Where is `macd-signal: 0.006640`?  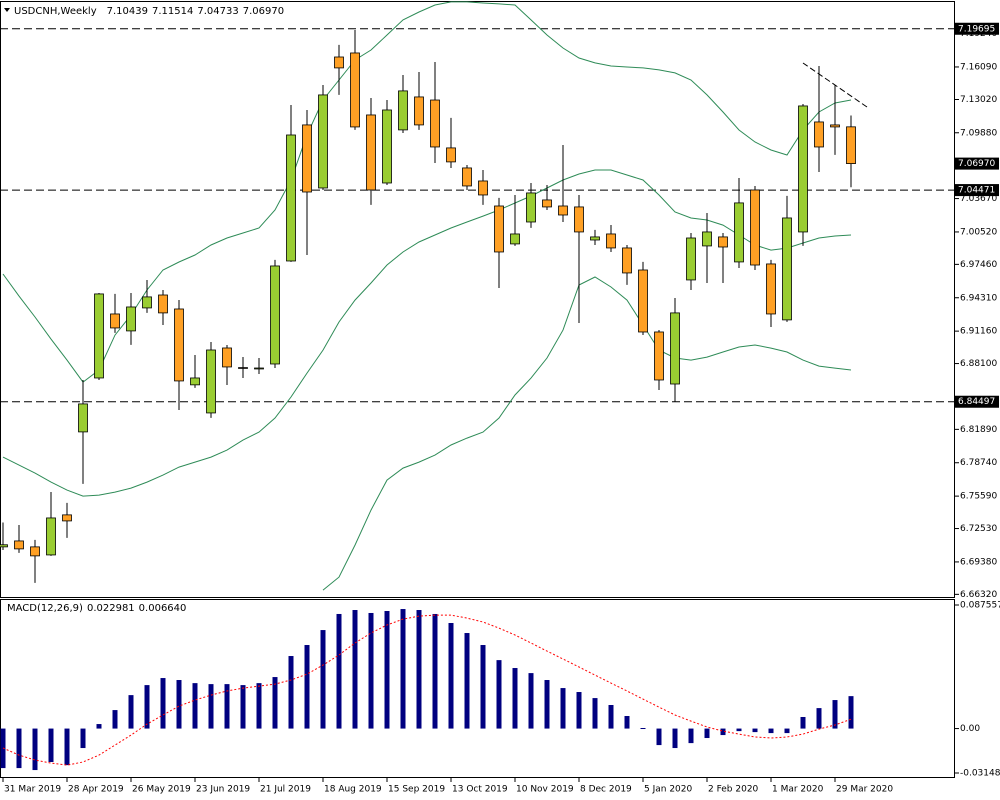
macd-signal: 0.006640 is located at coordinates (163, 608).